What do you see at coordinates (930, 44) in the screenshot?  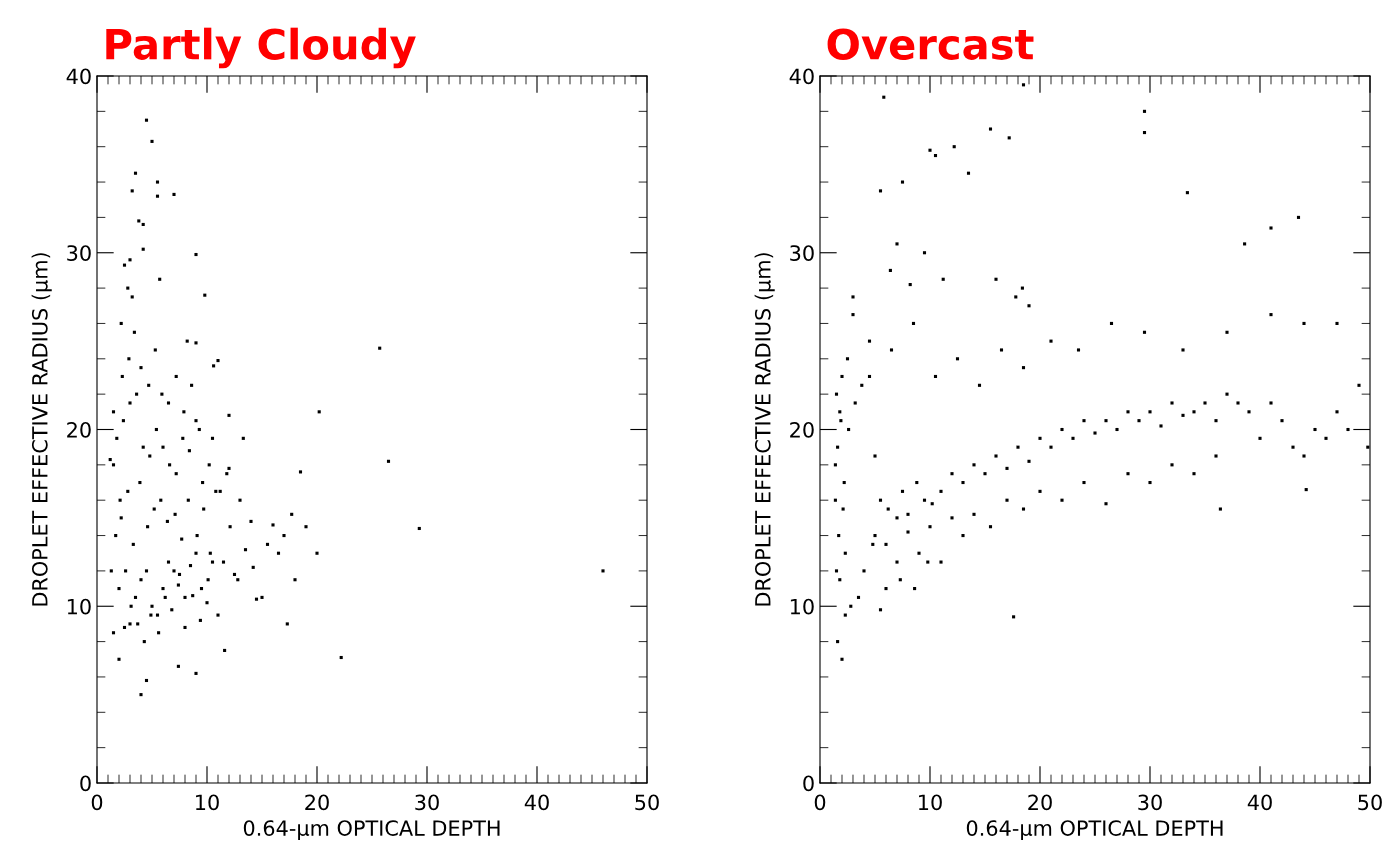 I see `chart-title: Overcast` at bounding box center [930, 44].